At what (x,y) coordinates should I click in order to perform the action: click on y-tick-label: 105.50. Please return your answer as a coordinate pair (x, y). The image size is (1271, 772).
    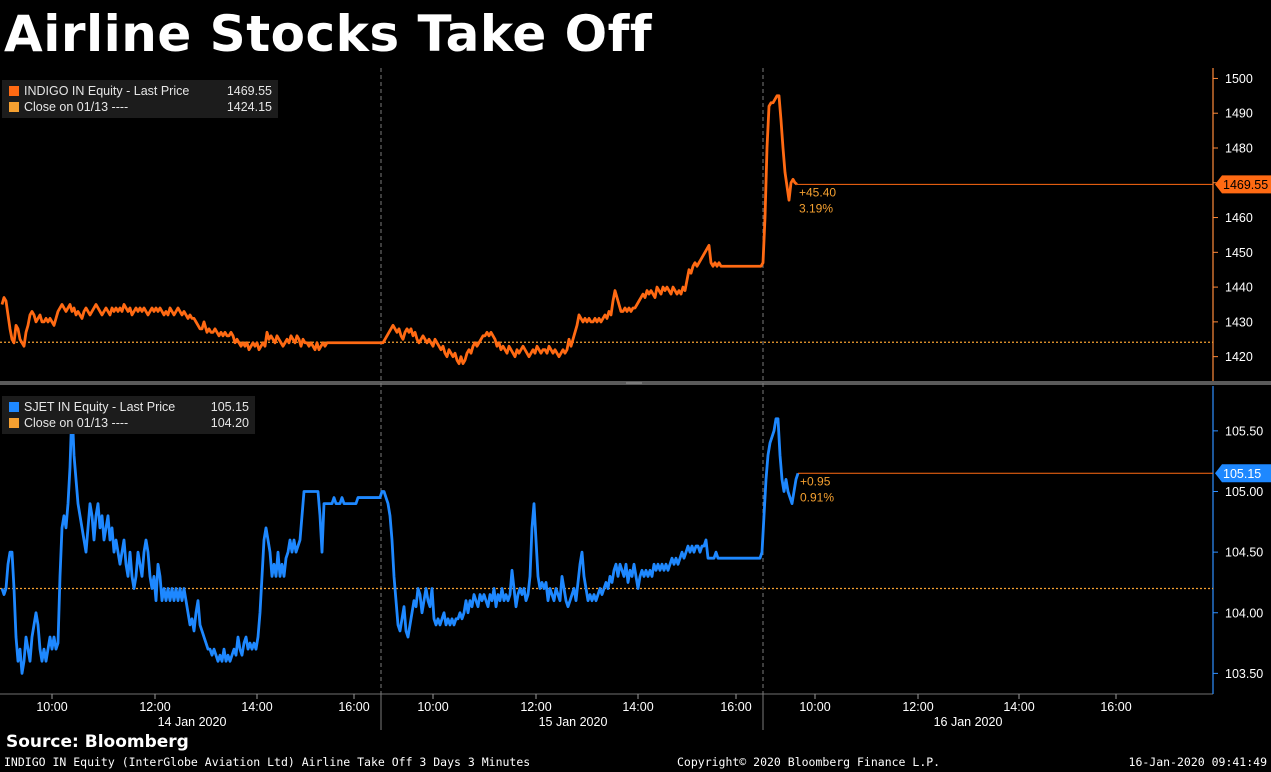
    Looking at the image, I should click on (1244, 431).